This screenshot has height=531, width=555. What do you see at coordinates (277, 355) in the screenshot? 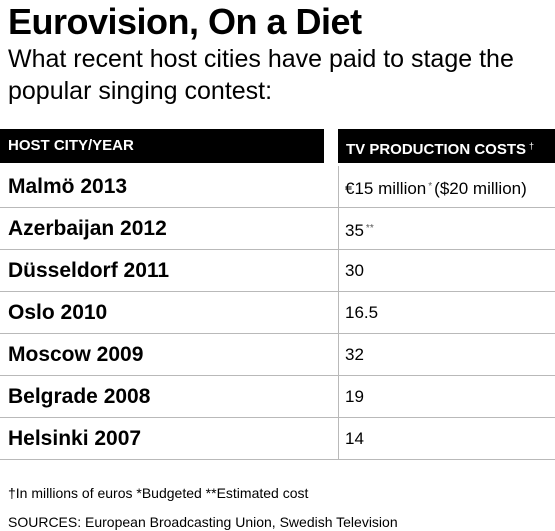
I see `table-row: Moscow 2009 32` at bounding box center [277, 355].